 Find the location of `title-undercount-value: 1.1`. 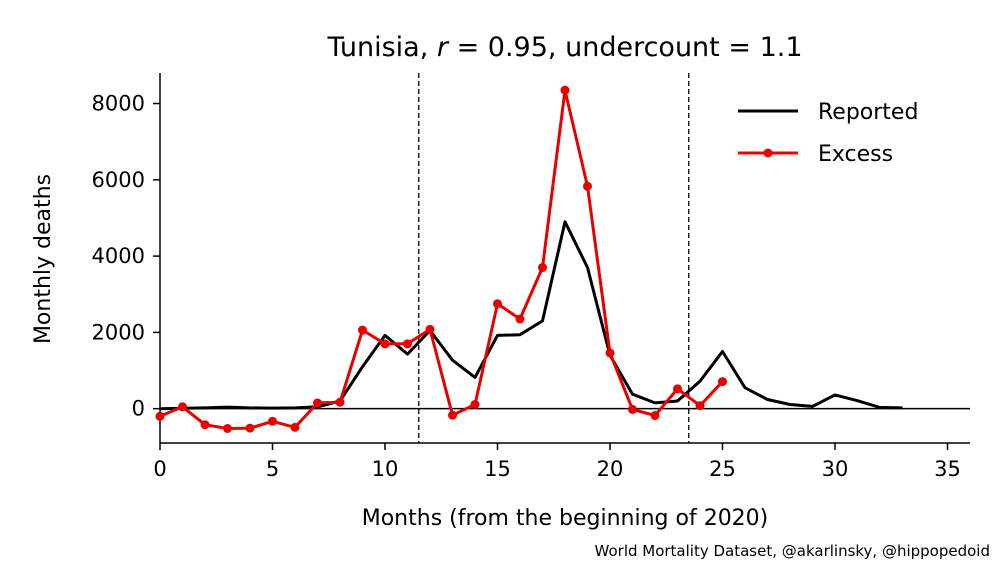

title-undercount-value: 1.1 is located at coordinates (781, 47).